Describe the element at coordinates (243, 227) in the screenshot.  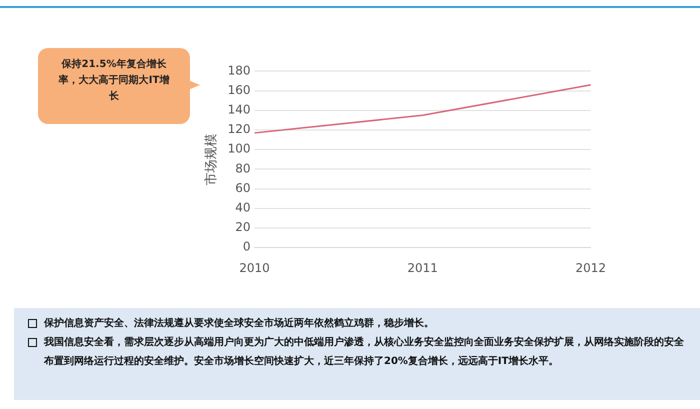
I see `y-tick-label: 20` at that location.